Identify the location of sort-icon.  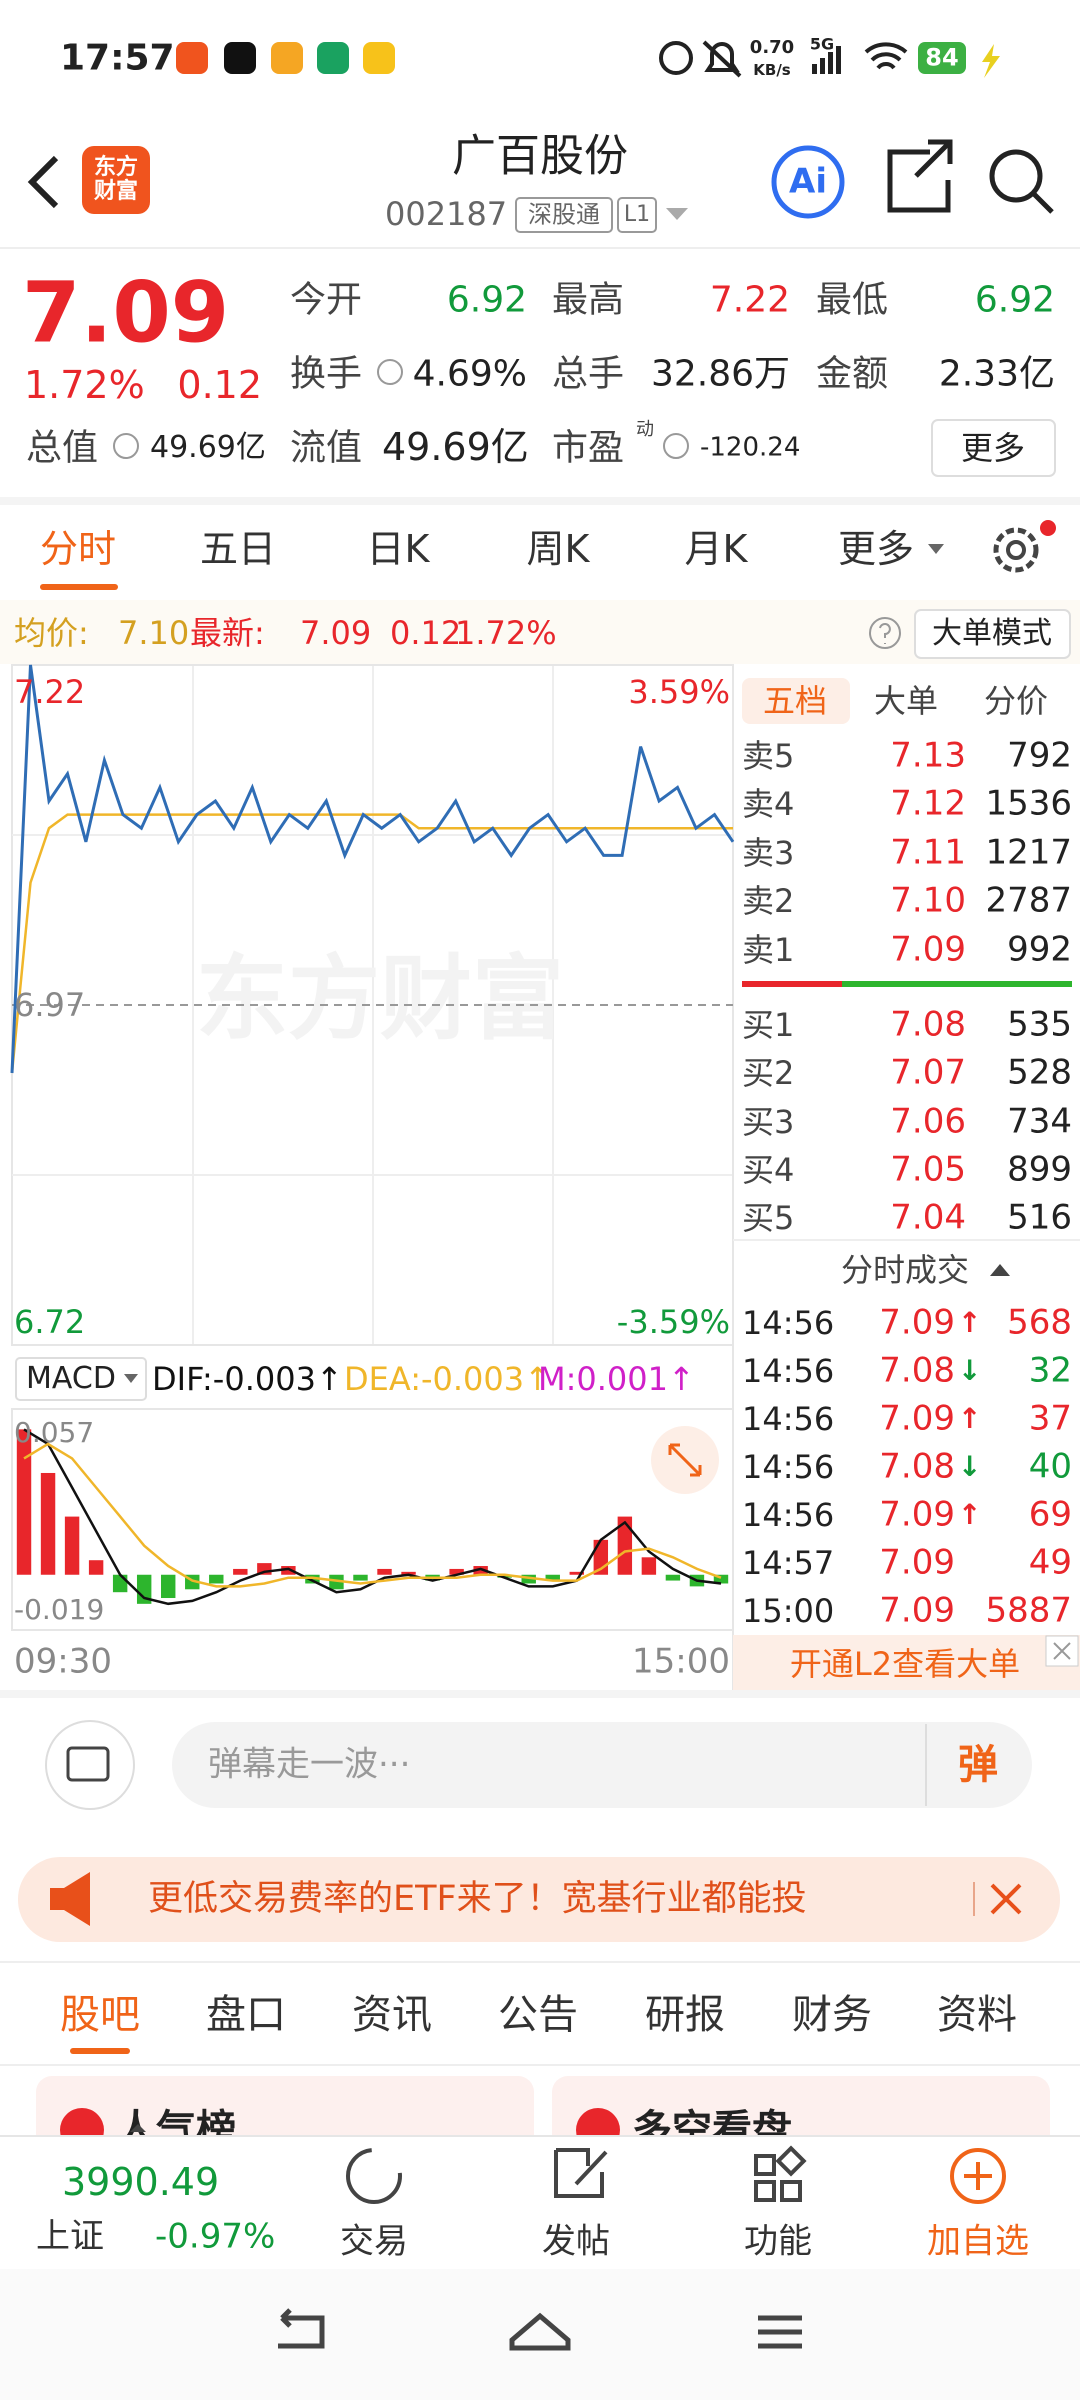
(1000, 1270).